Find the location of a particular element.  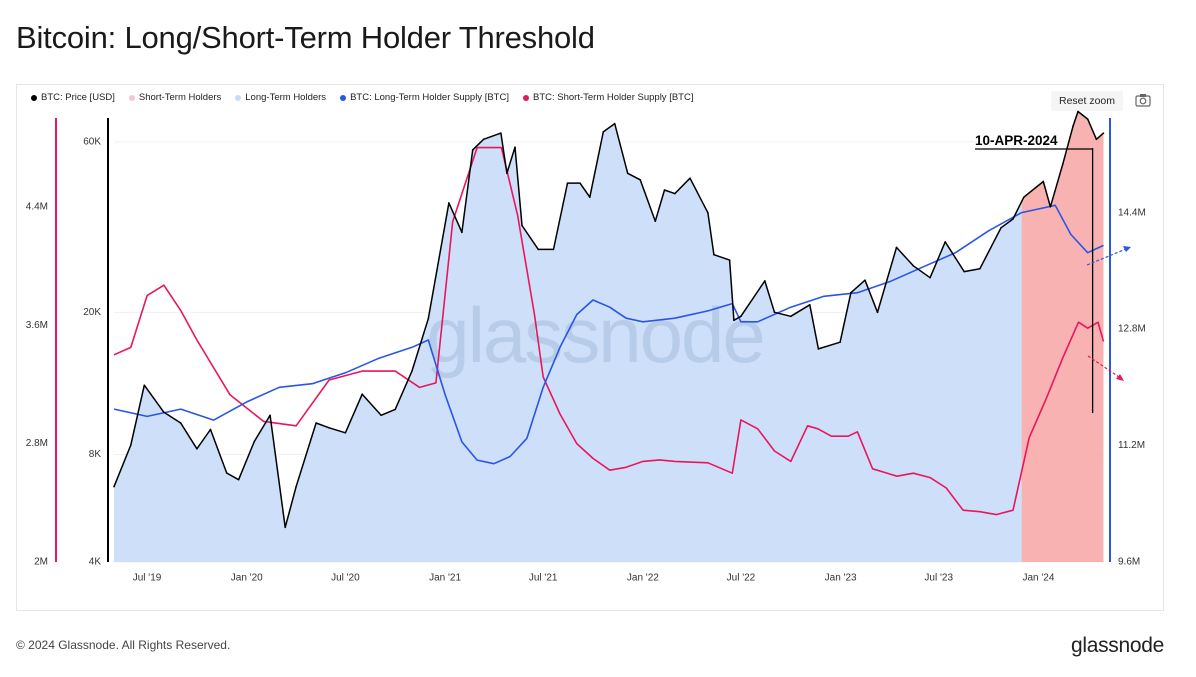

legend-label: Short-Term Holders is located at coordinates (180, 97).